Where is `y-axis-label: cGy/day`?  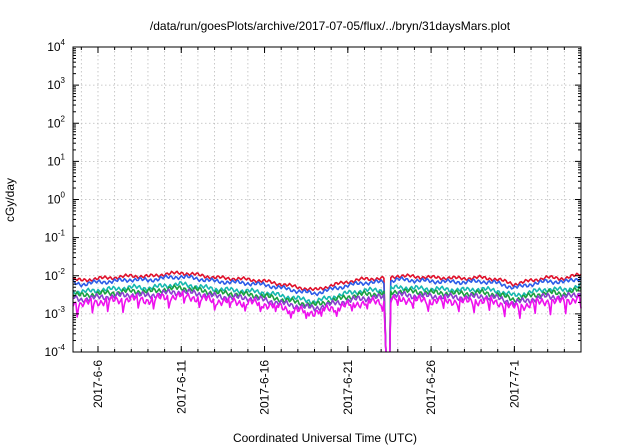 y-axis-label: cGy/day is located at coordinates (10, 200).